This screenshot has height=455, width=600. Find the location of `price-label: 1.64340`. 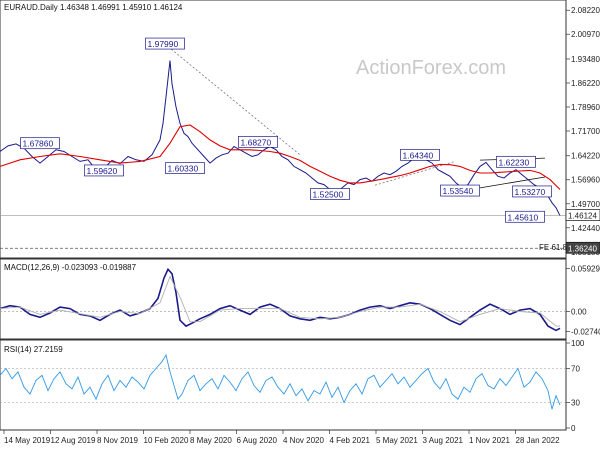

price-label: 1.64340 is located at coordinates (418, 155).